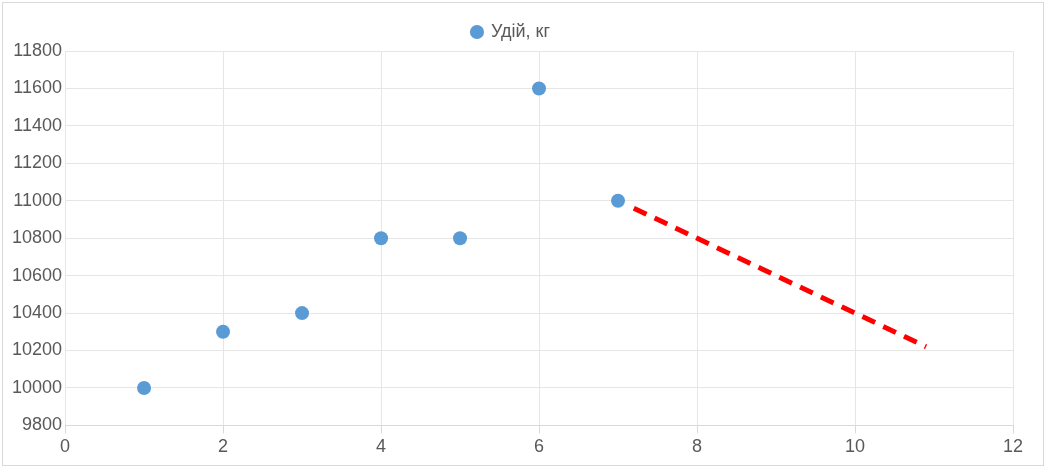 The image size is (1048, 470). I want to click on legend-label: Удій, кг, so click(520, 30).